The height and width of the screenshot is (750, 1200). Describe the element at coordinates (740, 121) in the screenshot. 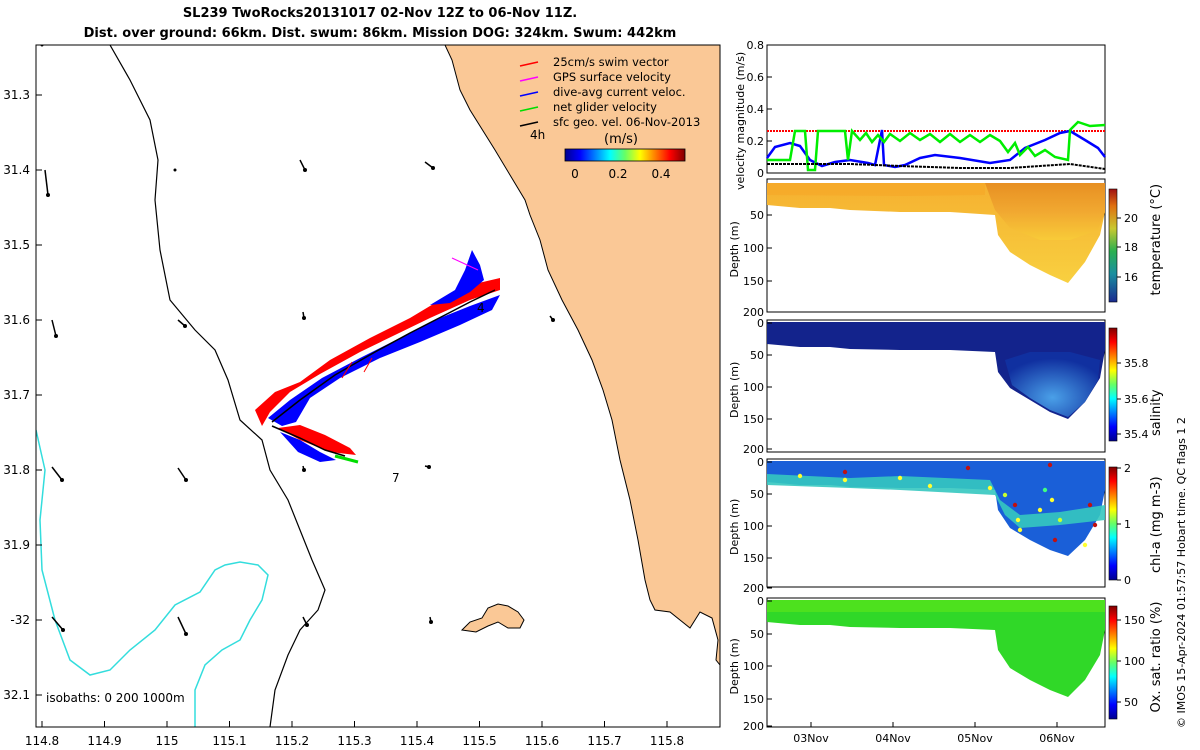

I see `velocity-ylabel: velocity magnitude (m/s)` at that location.